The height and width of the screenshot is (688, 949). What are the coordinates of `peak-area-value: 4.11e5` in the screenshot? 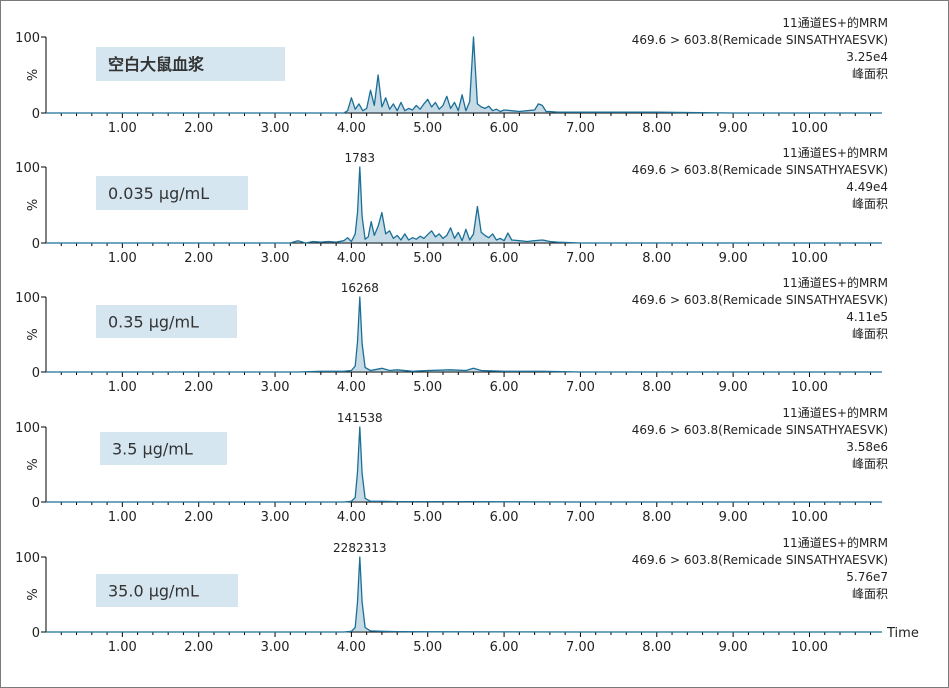 It's located at (867, 317).